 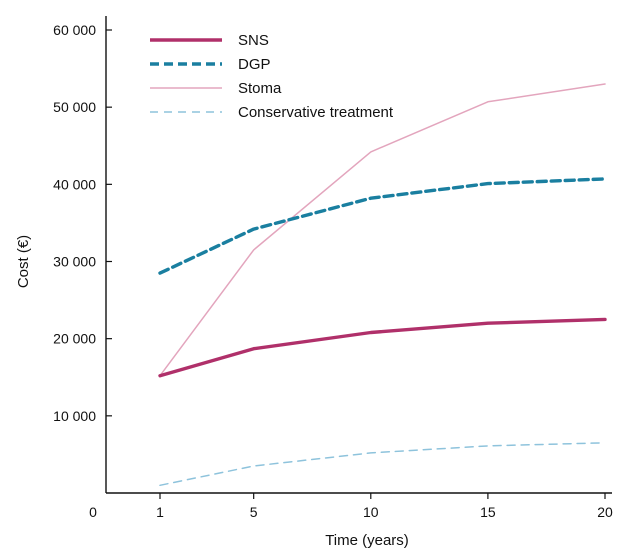 What do you see at coordinates (367, 540) in the screenshot?
I see `x-axis-title: Time (years)` at bounding box center [367, 540].